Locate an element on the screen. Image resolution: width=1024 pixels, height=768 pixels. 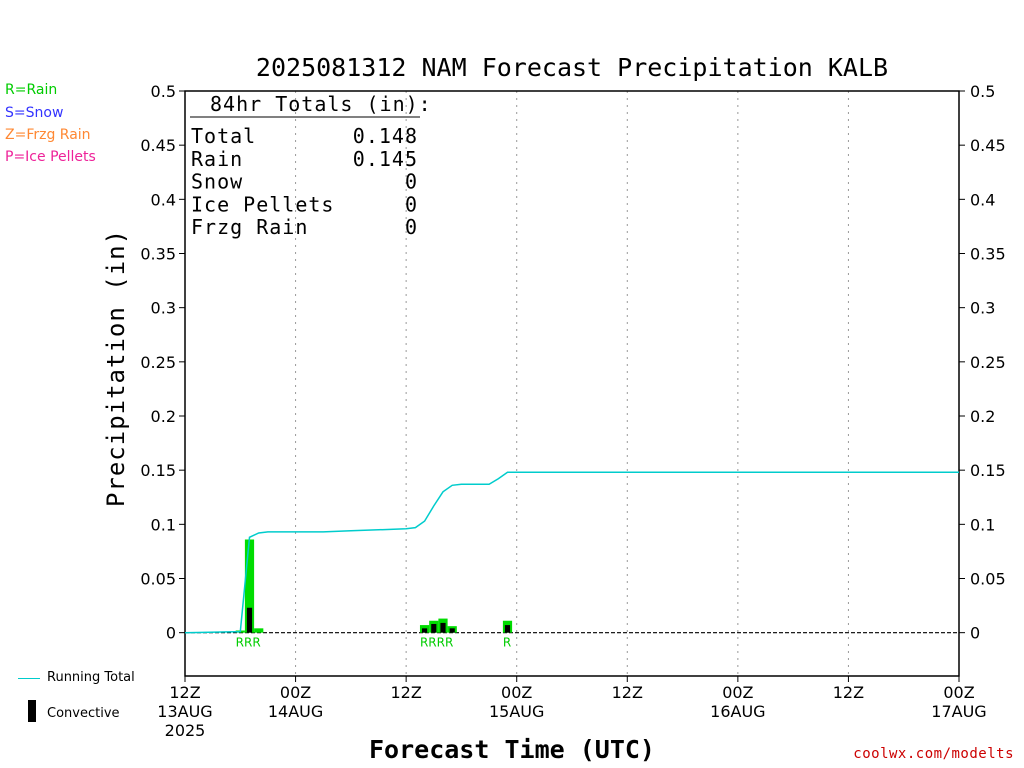
y-tick-label-left: 0.35 is located at coordinates (158, 254).